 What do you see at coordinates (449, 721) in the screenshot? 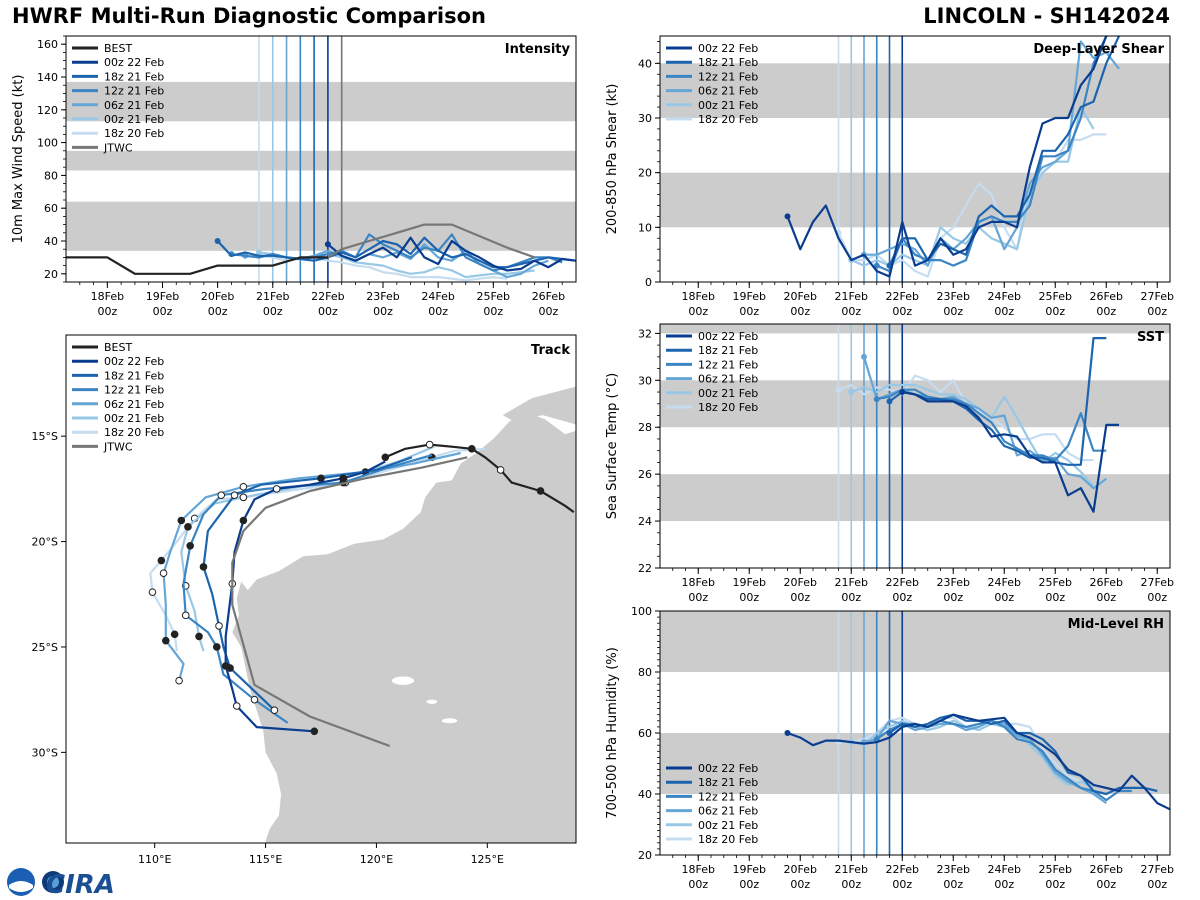
I see `inland-lake` at bounding box center [449, 721].